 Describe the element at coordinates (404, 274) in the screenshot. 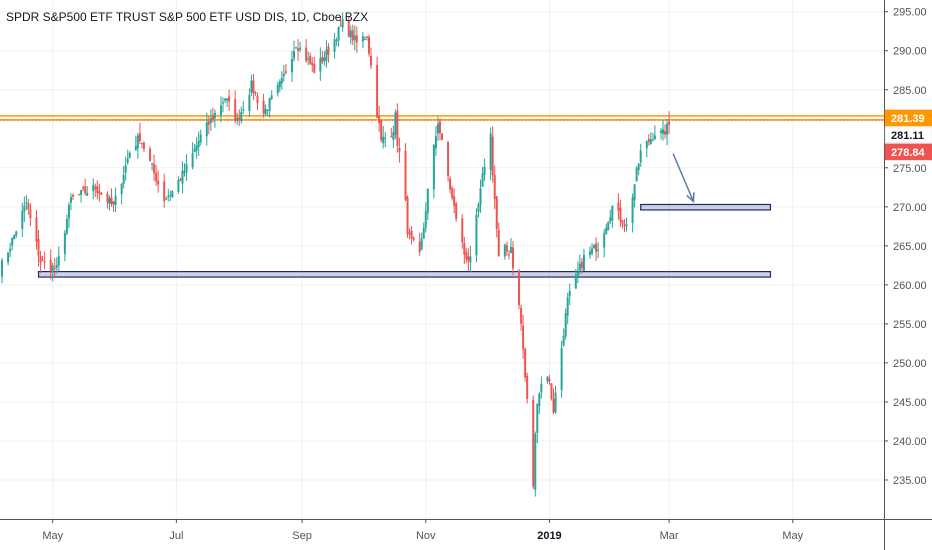

I see `support-zone` at that location.